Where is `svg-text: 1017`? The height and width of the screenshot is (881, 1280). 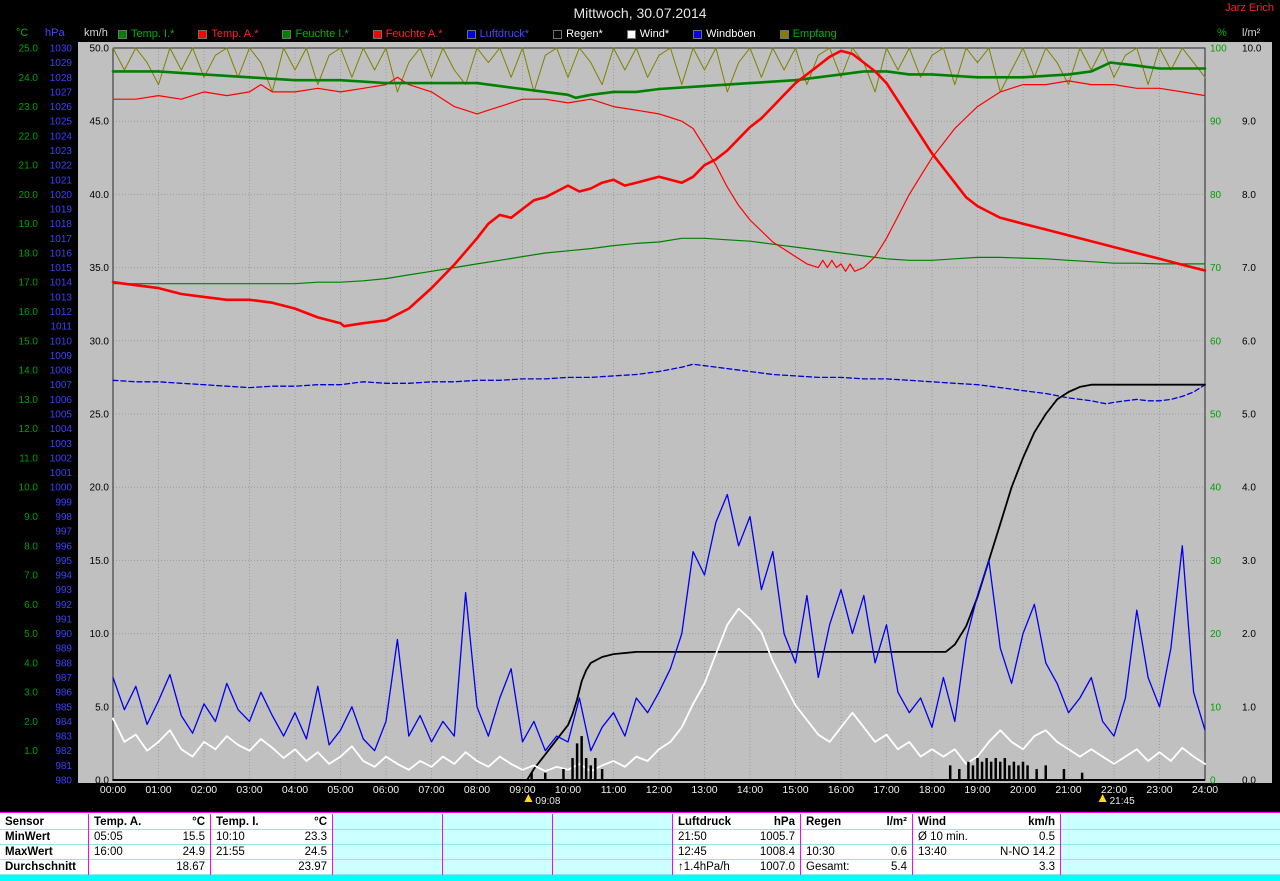 svg-text: 1017 is located at coordinates (61, 239).